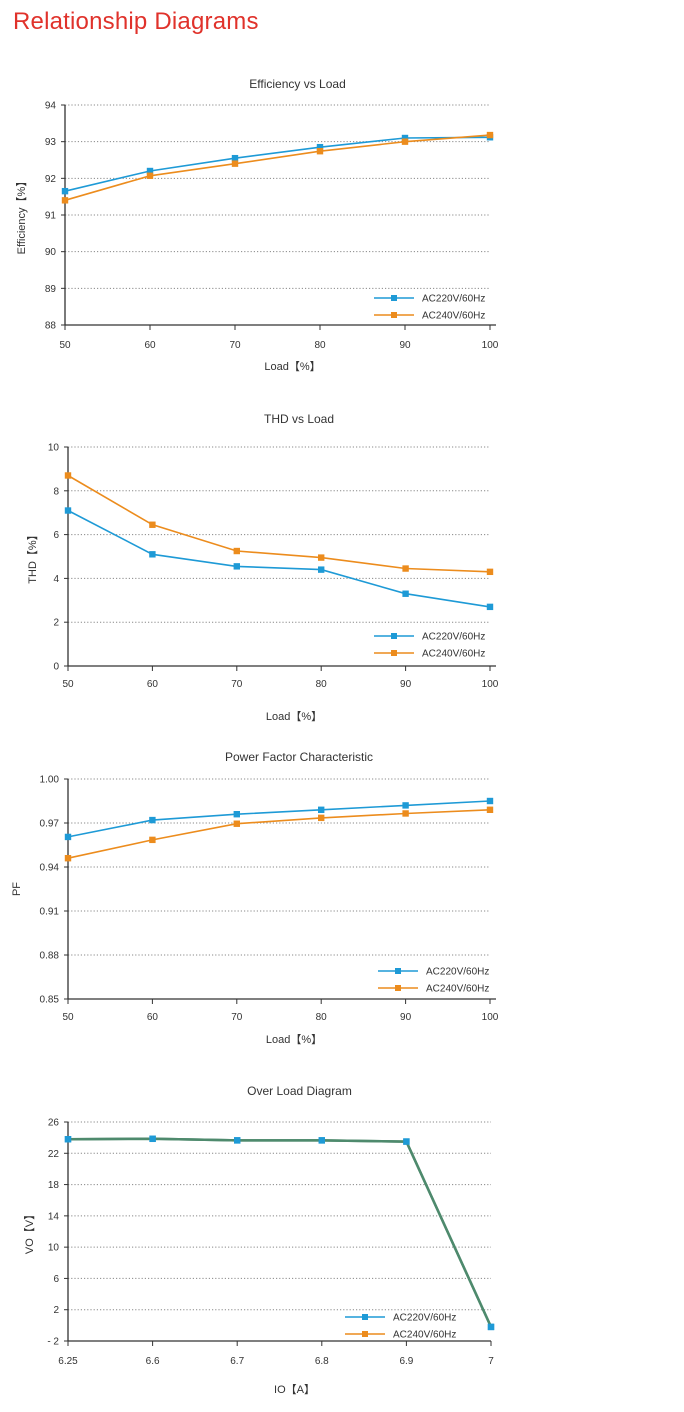 Image resolution: width=684 pixels, height=1412 pixels. I want to click on x-tick-label: 6.25, so click(68, 1361).